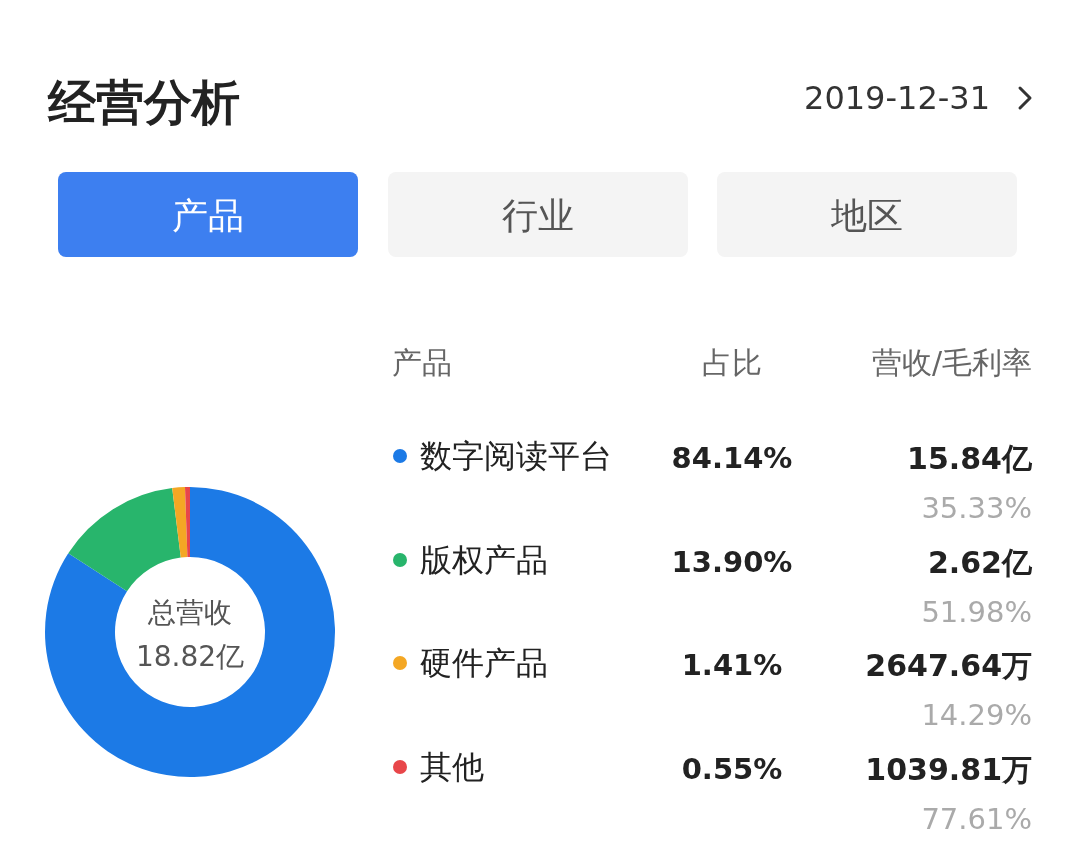  I want to click on title: 经营分析, so click(144, 102).